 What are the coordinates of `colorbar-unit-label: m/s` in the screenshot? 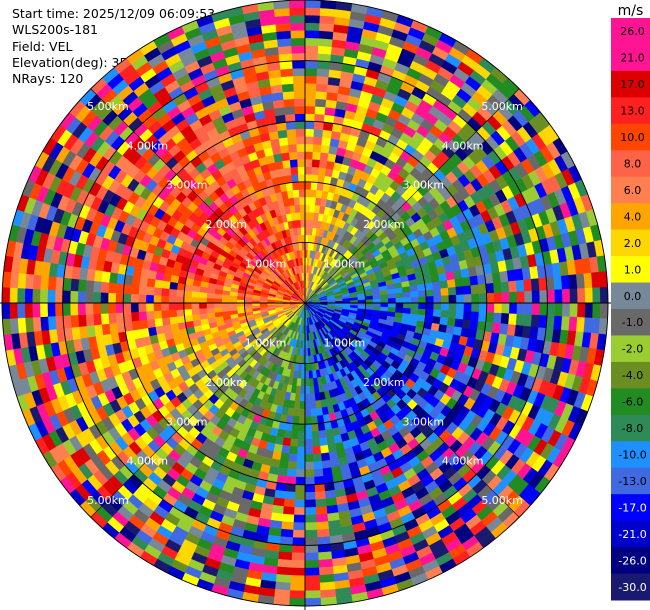 It's located at (631, 11).